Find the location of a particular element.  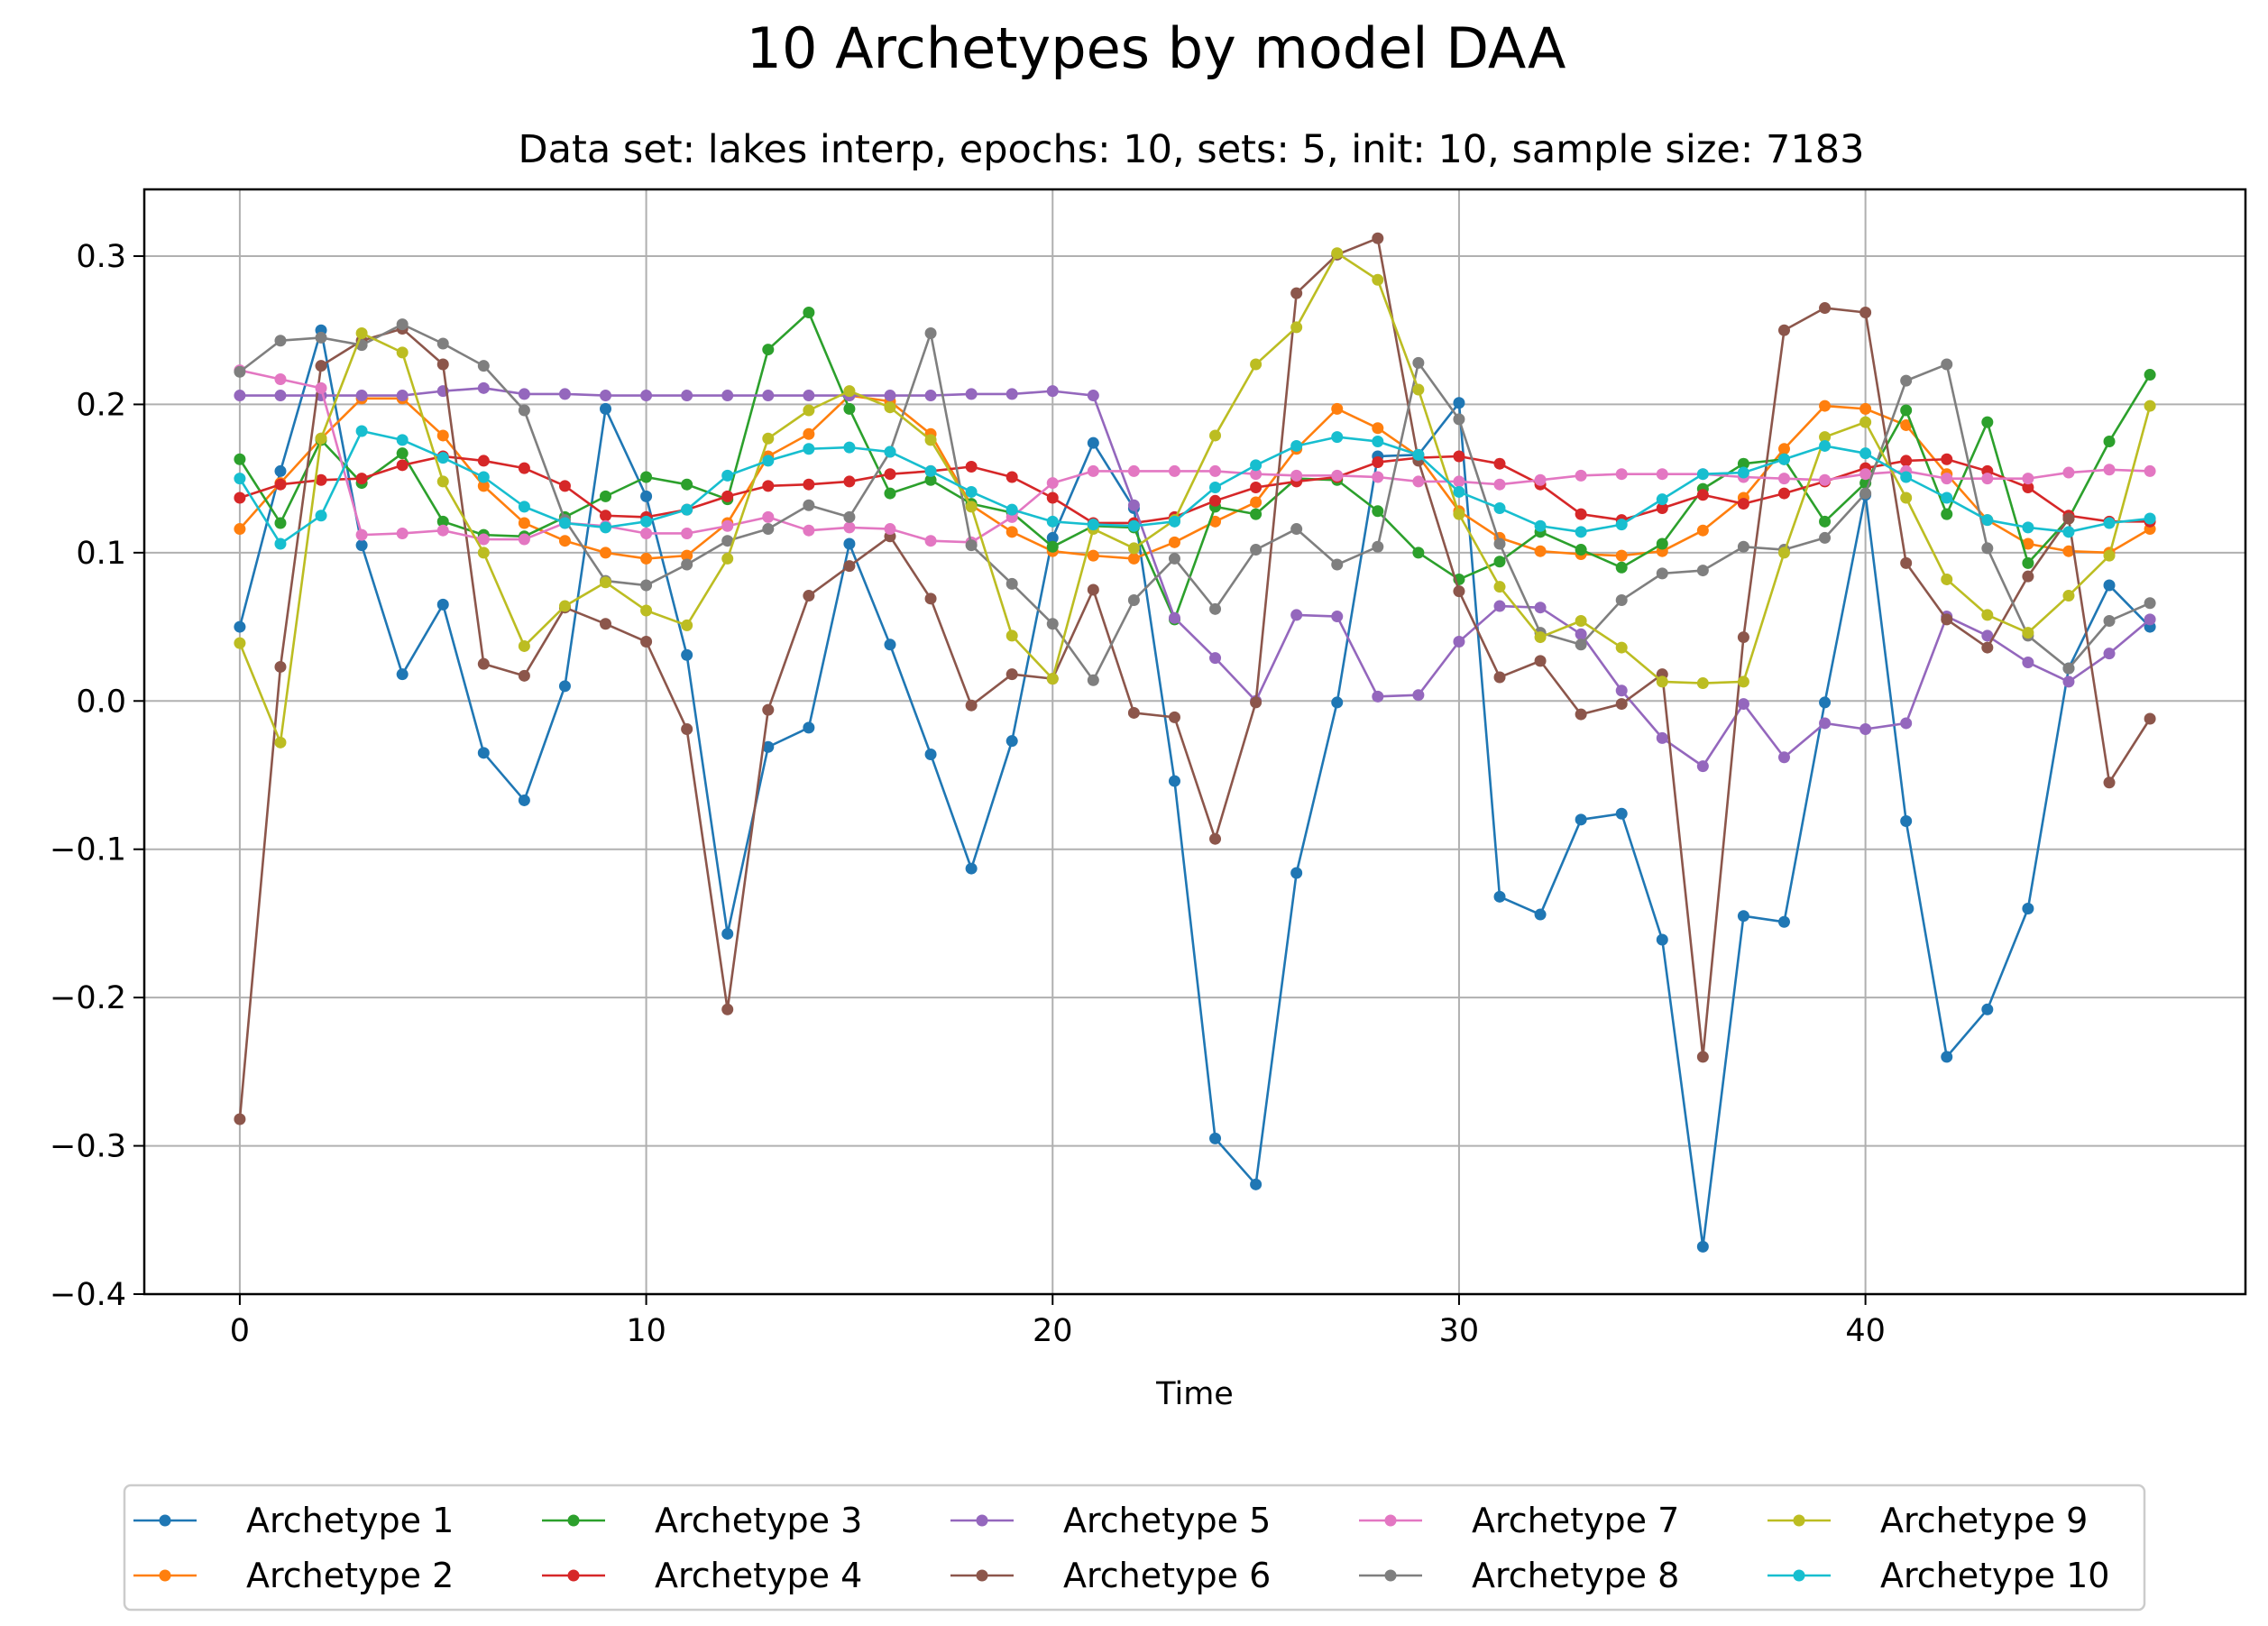

legend-item: Archetype 5 is located at coordinates (1111, 1520).